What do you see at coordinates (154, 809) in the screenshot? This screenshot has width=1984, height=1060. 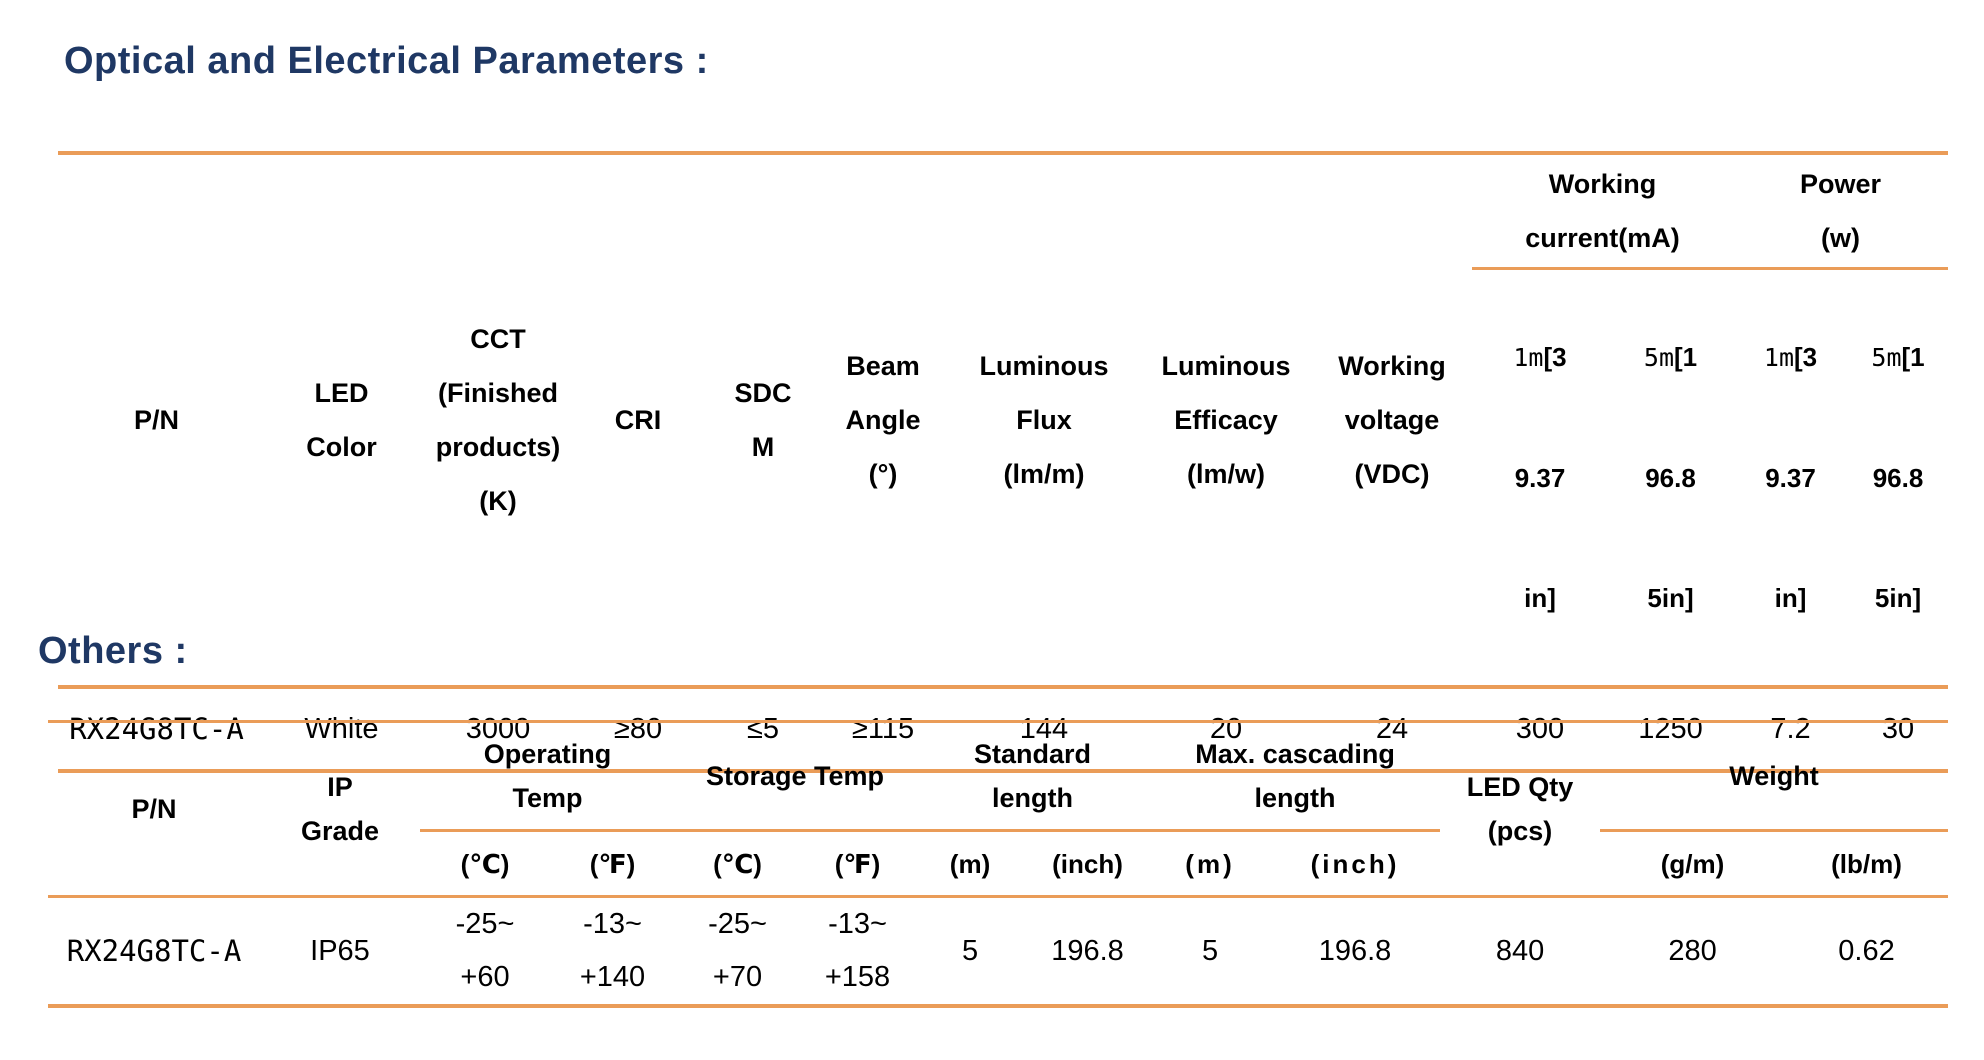 I see `others-col-pn: P/N` at bounding box center [154, 809].